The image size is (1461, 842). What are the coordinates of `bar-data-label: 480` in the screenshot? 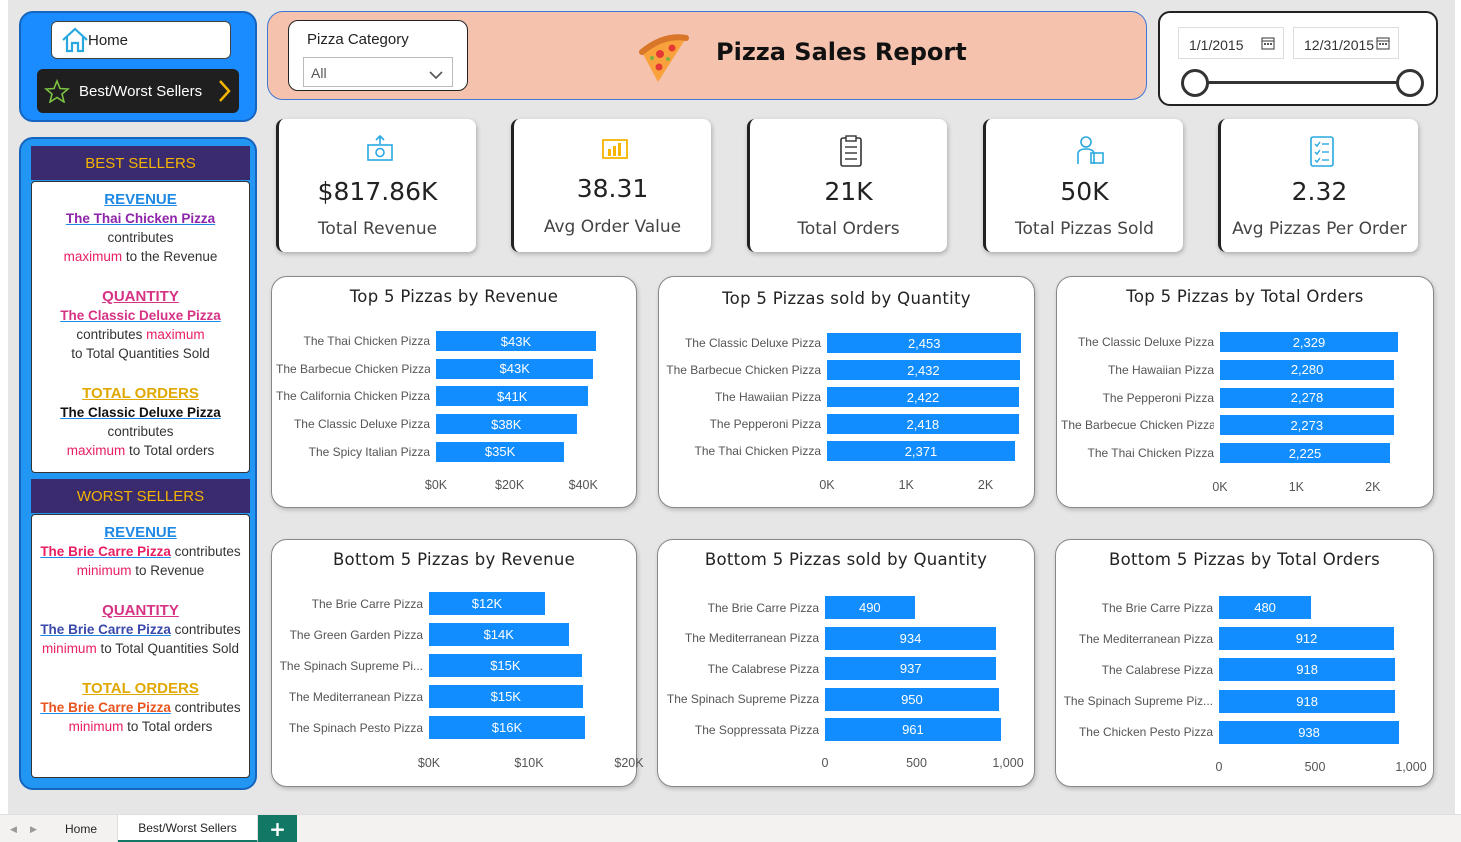 It's located at (1265, 607).